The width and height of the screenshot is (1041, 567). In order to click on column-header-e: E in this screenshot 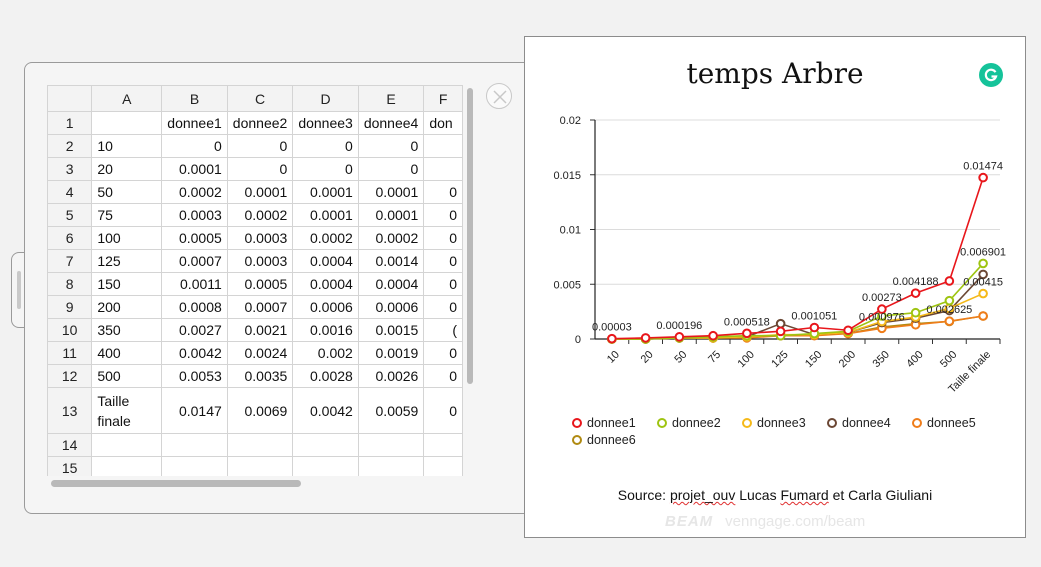, I will do `click(391, 98)`.